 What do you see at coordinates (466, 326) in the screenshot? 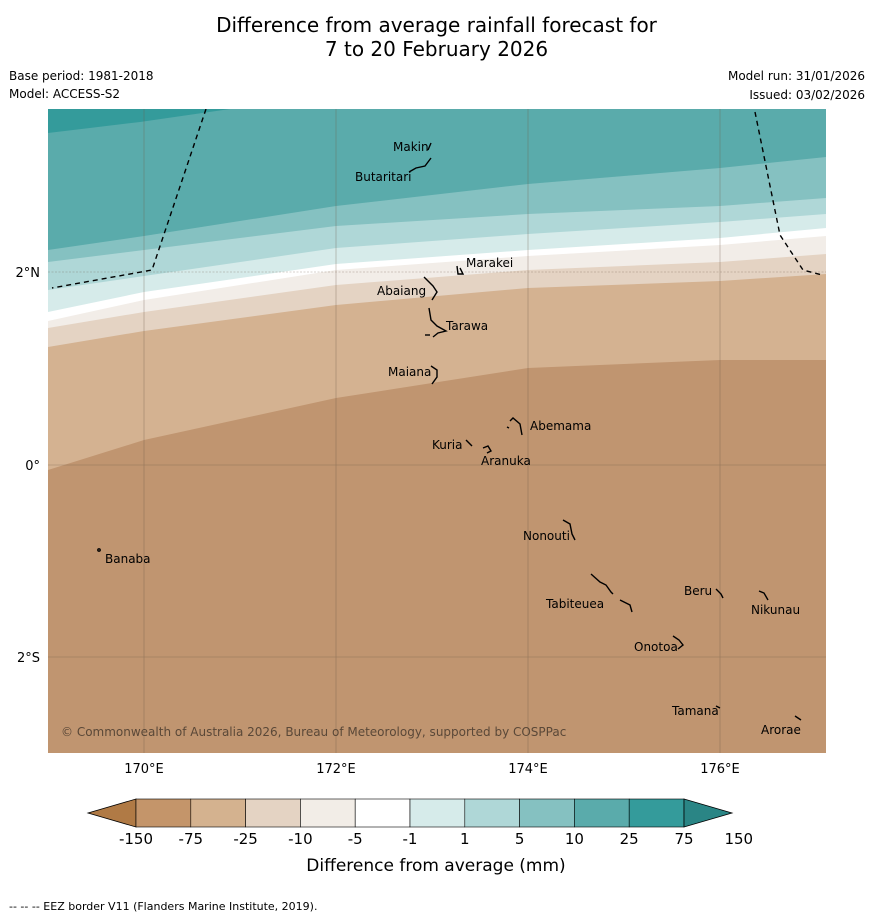
I see `label-tarawa: Tarawa` at bounding box center [466, 326].